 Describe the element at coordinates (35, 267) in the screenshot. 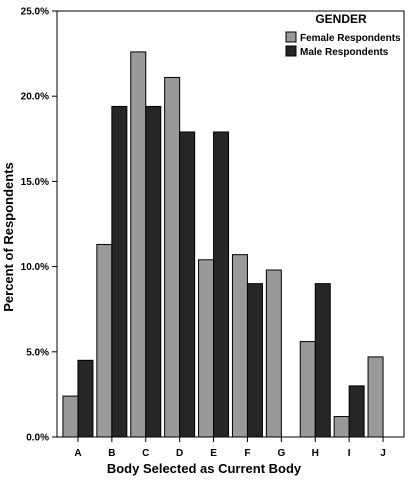

I see `y-tick-label: 10.0%` at that location.